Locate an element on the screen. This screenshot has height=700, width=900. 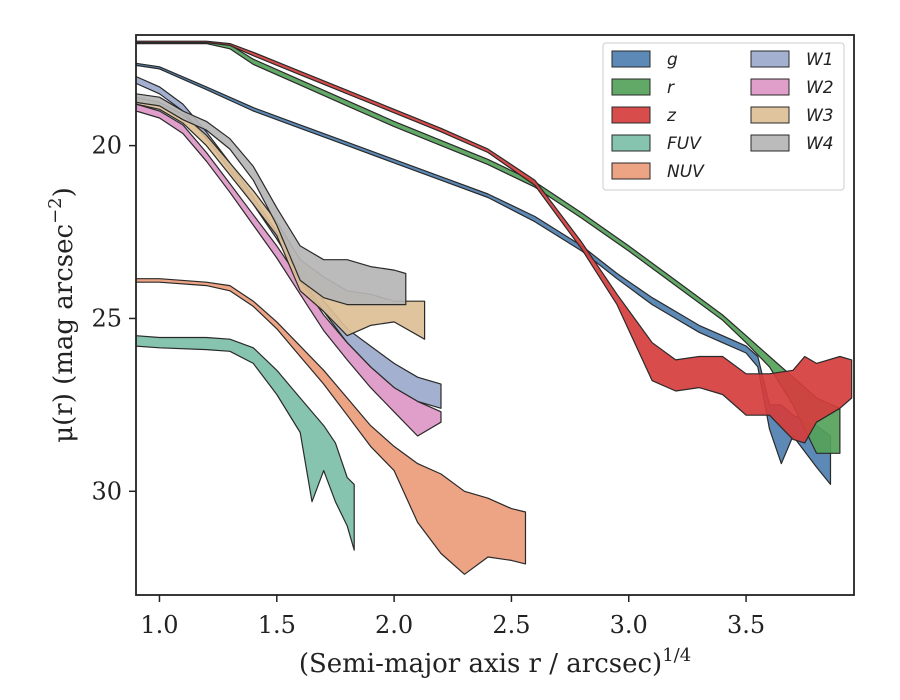
y-axis-label: μ(r) (mag arcsec−2) is located at coordinates (62, 315).